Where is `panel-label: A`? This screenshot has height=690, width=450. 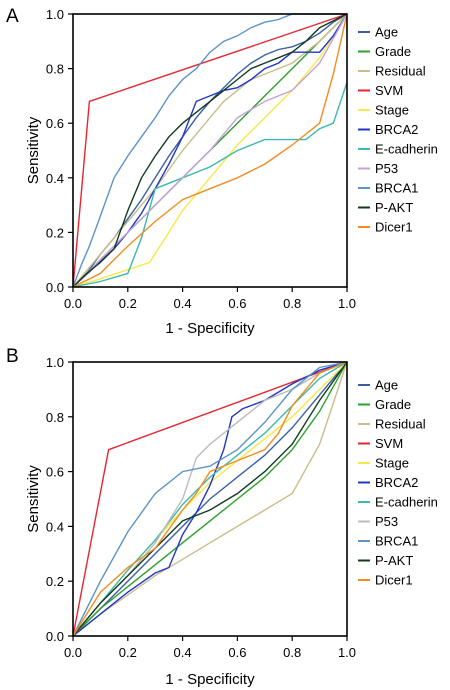
panel-label: A is located at coordinates (12, 16).